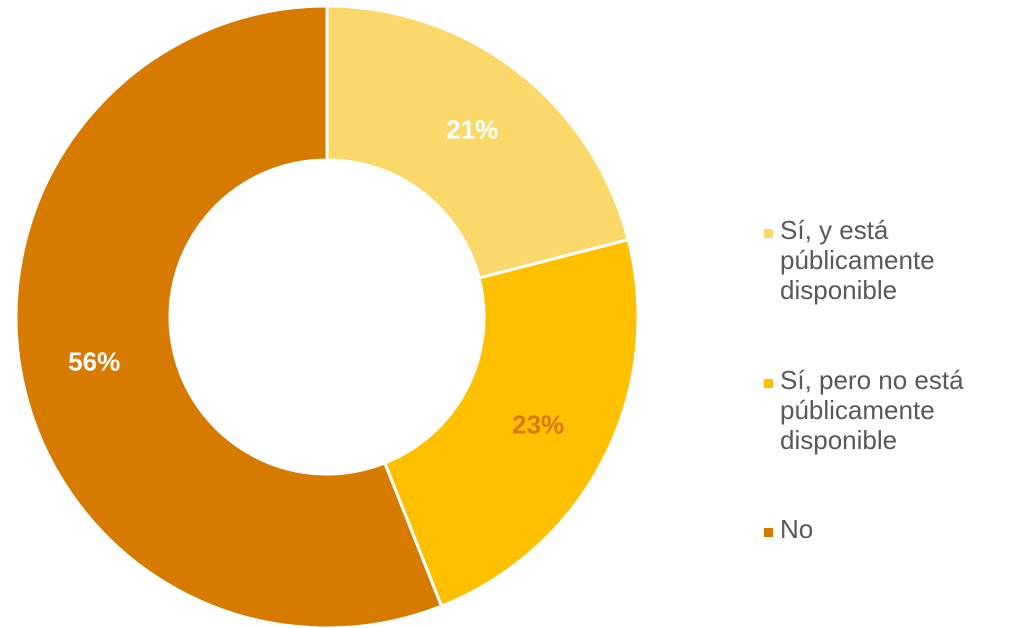  I want to click on legend-item-publicly-available: Sí, y está públicamente disponible, so click(892, 260).